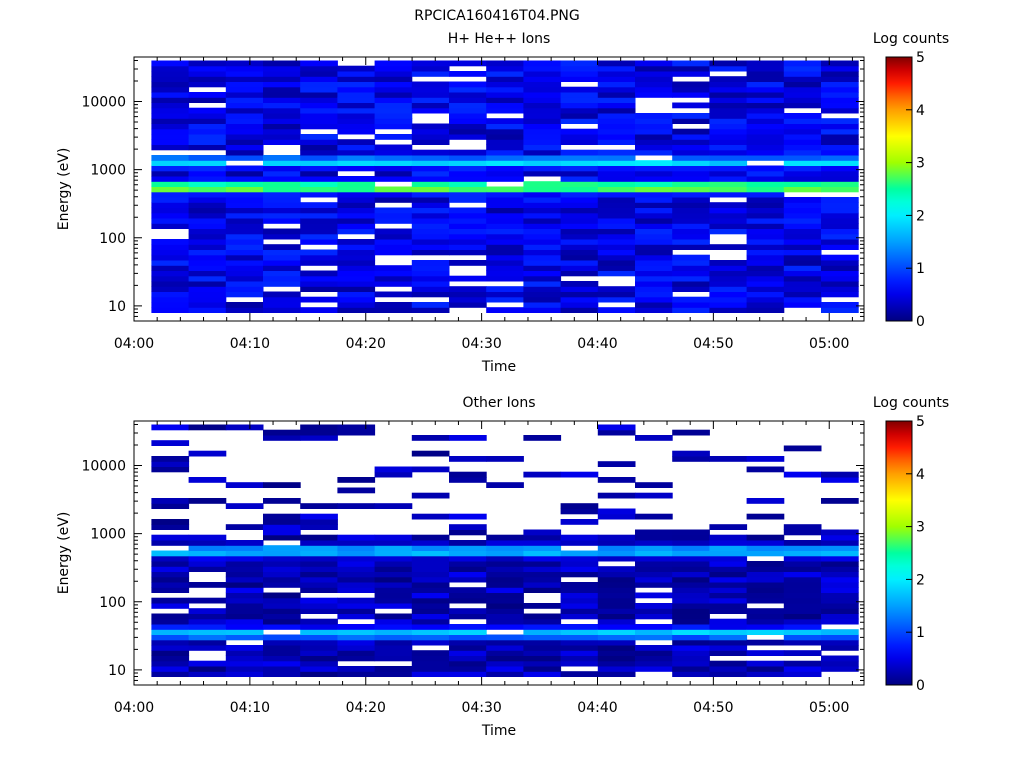  What do you see at coordinates (103, 467) in the screenshot?
I see `y-tick-label: 10000` at bounding box center [103, 467].